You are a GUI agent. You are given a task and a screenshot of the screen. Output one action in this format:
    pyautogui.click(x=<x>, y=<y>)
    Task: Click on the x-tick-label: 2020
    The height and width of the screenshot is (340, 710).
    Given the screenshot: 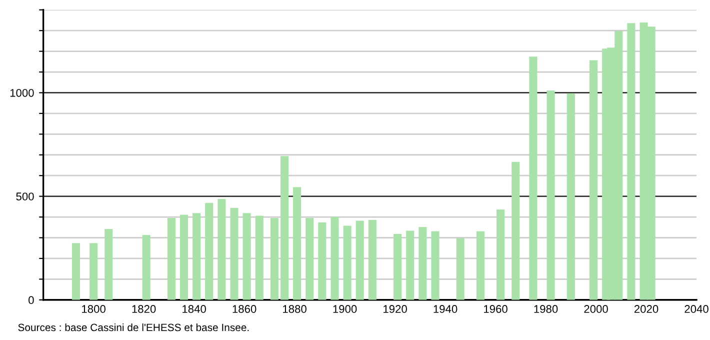 What is the action you would take?
    pyautogui.click(x=646, y=309)
    